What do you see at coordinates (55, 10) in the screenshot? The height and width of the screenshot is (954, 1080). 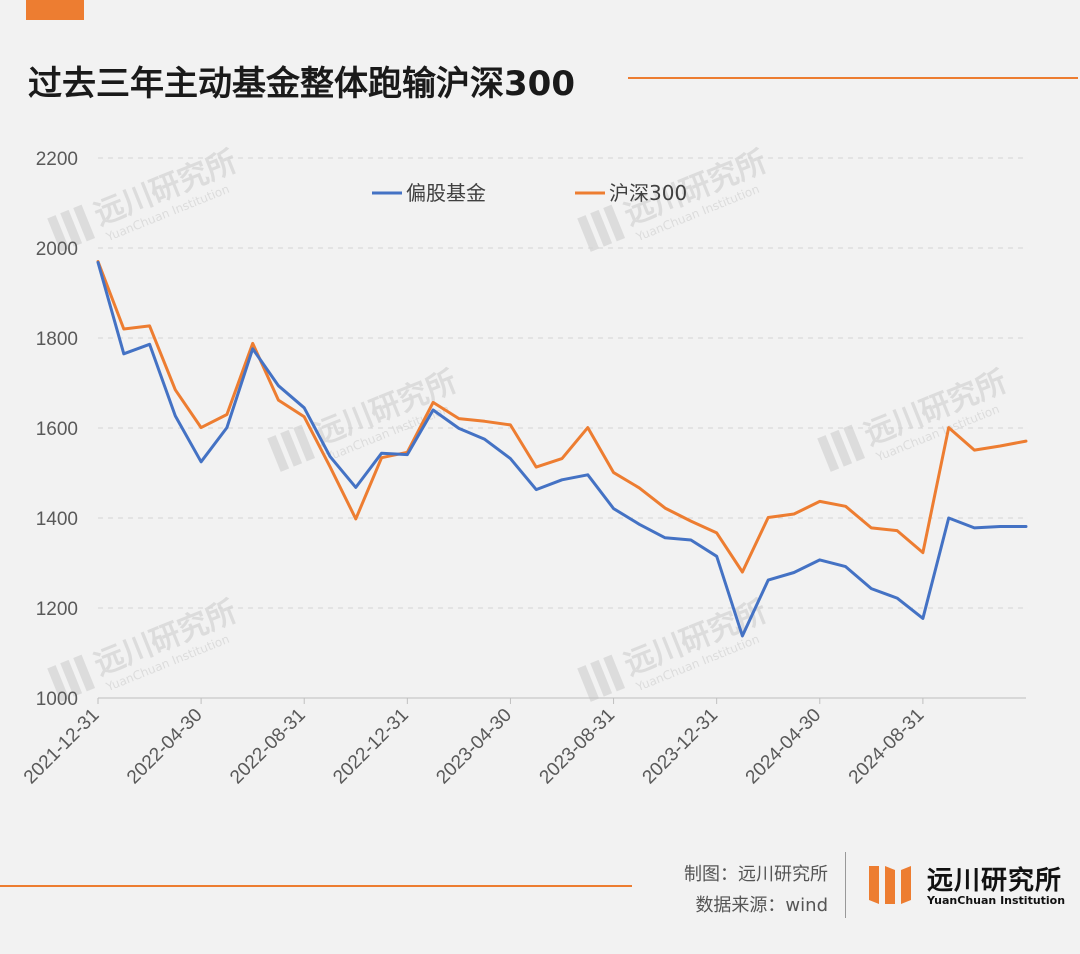 I see `top-accent-tab` at bounding box center [55, 10].